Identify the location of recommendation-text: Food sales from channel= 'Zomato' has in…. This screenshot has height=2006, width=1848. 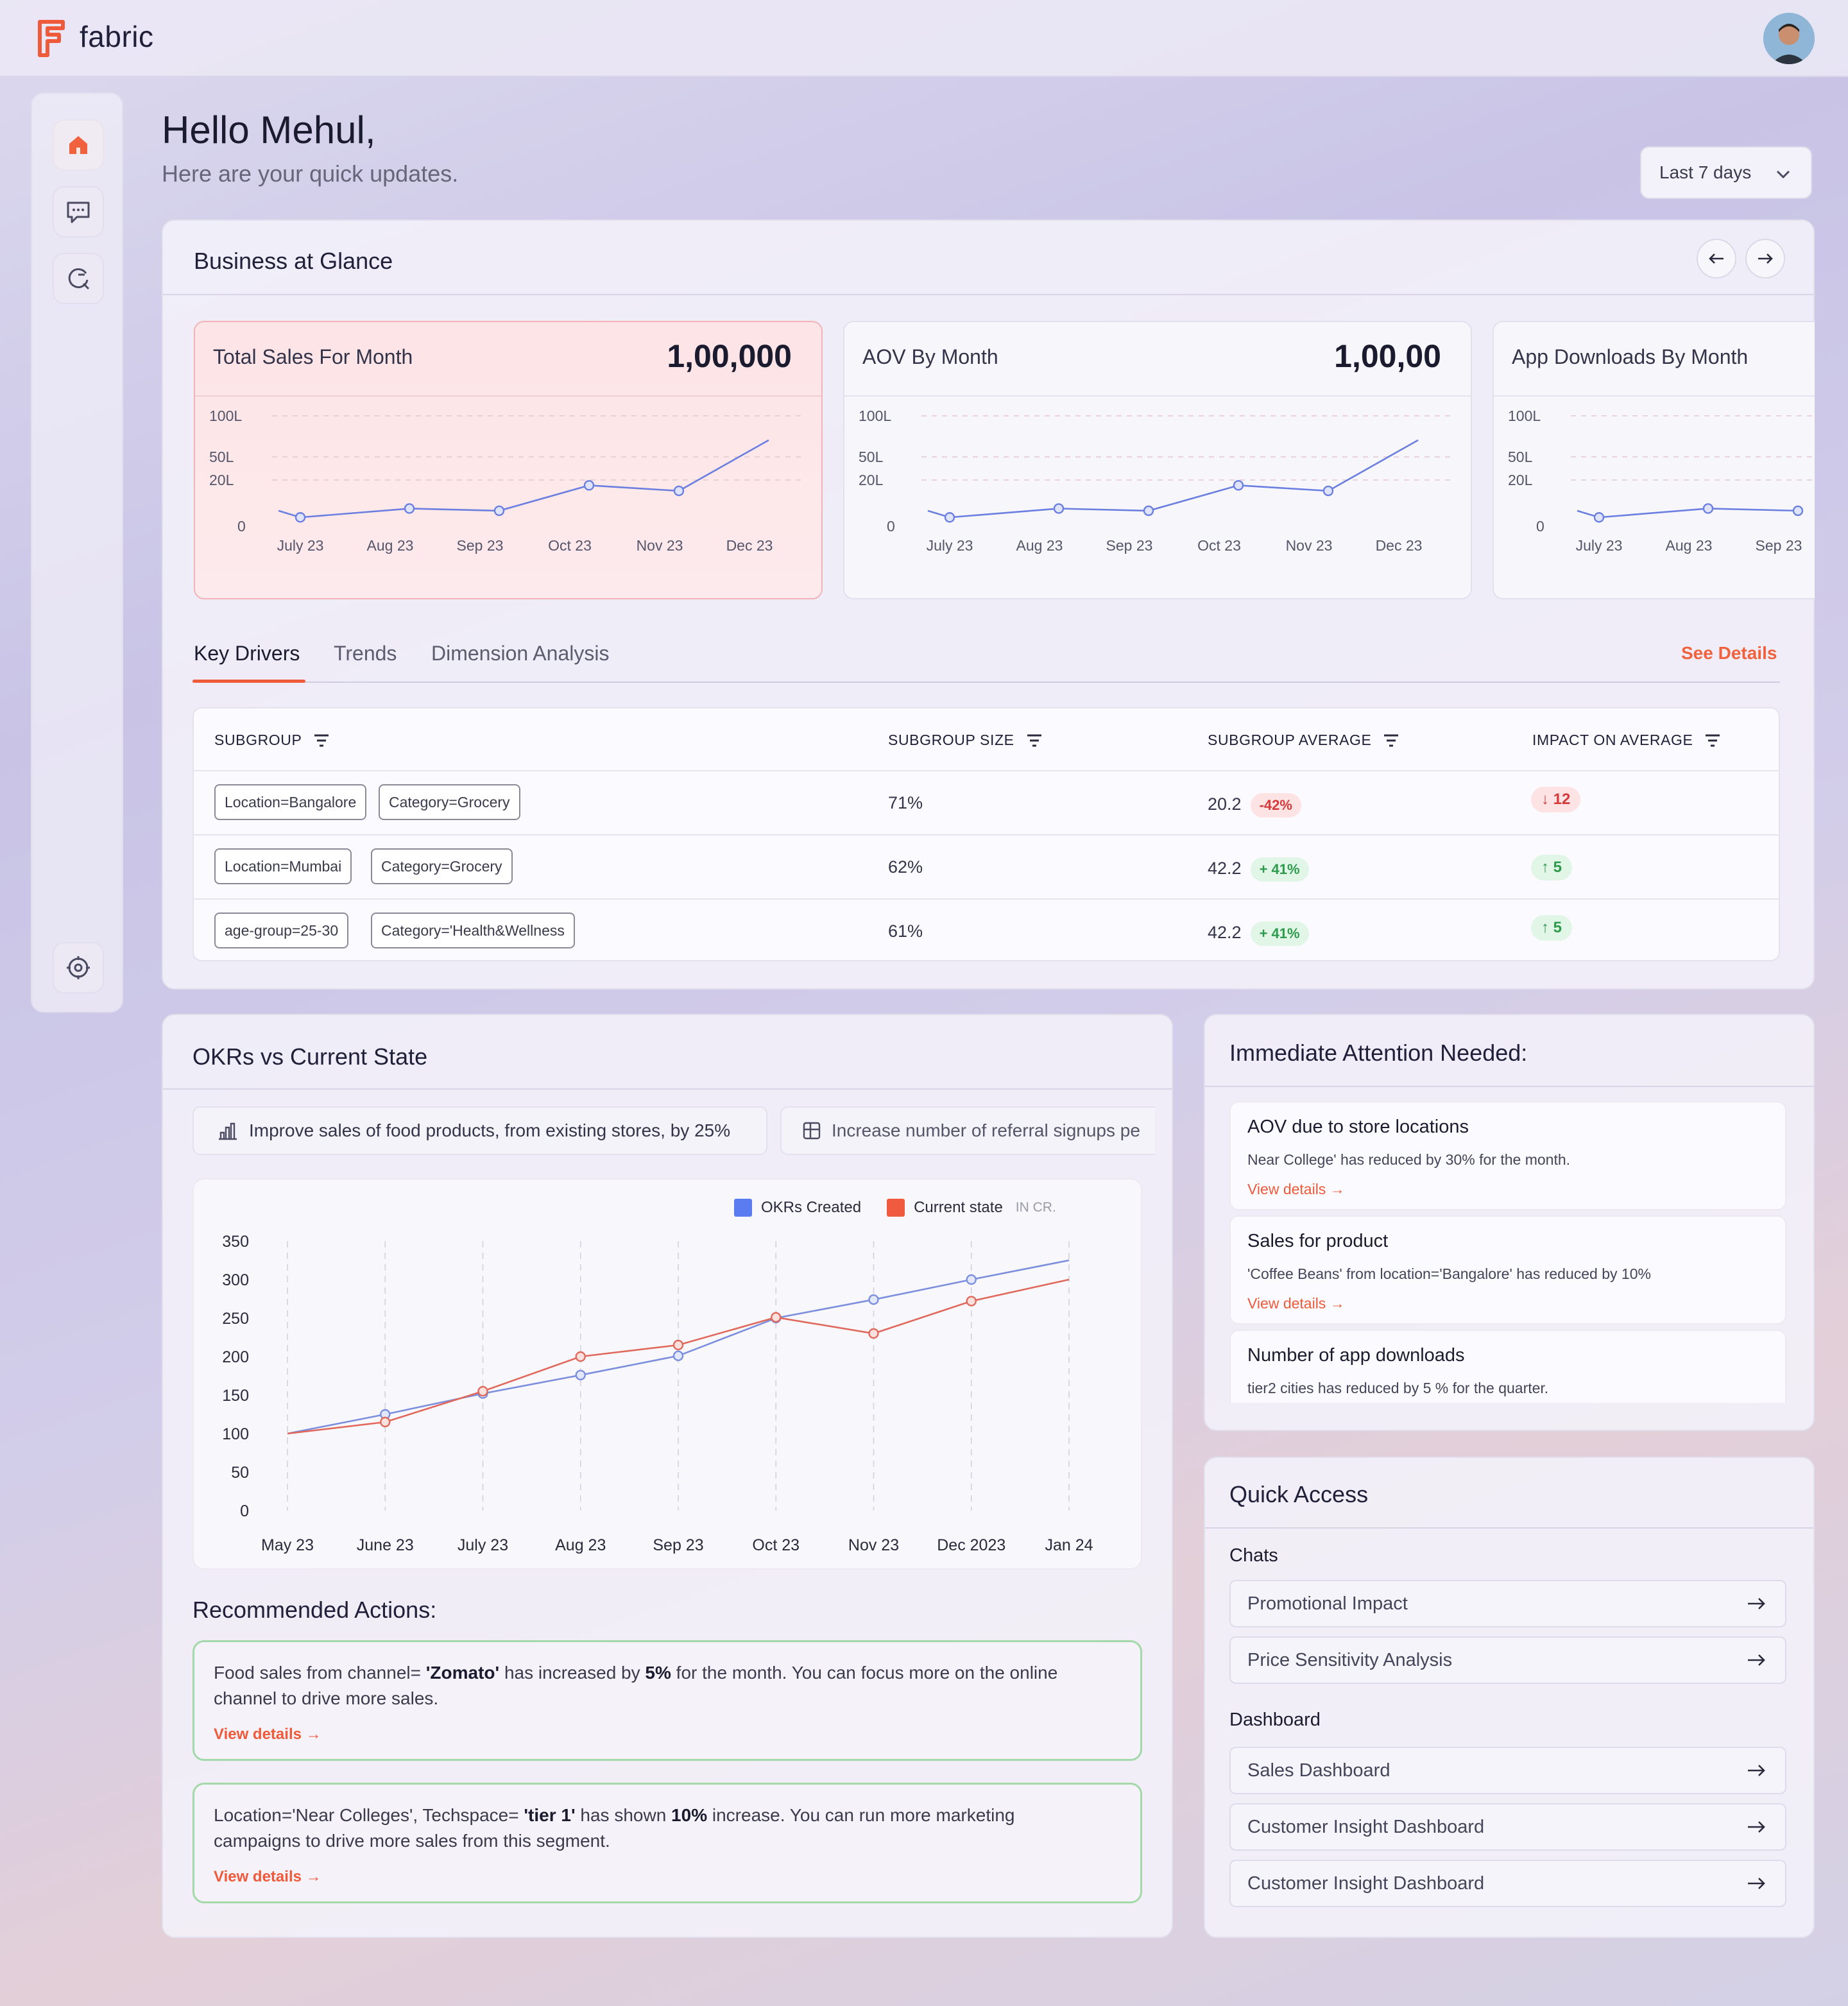
(636, 1685).